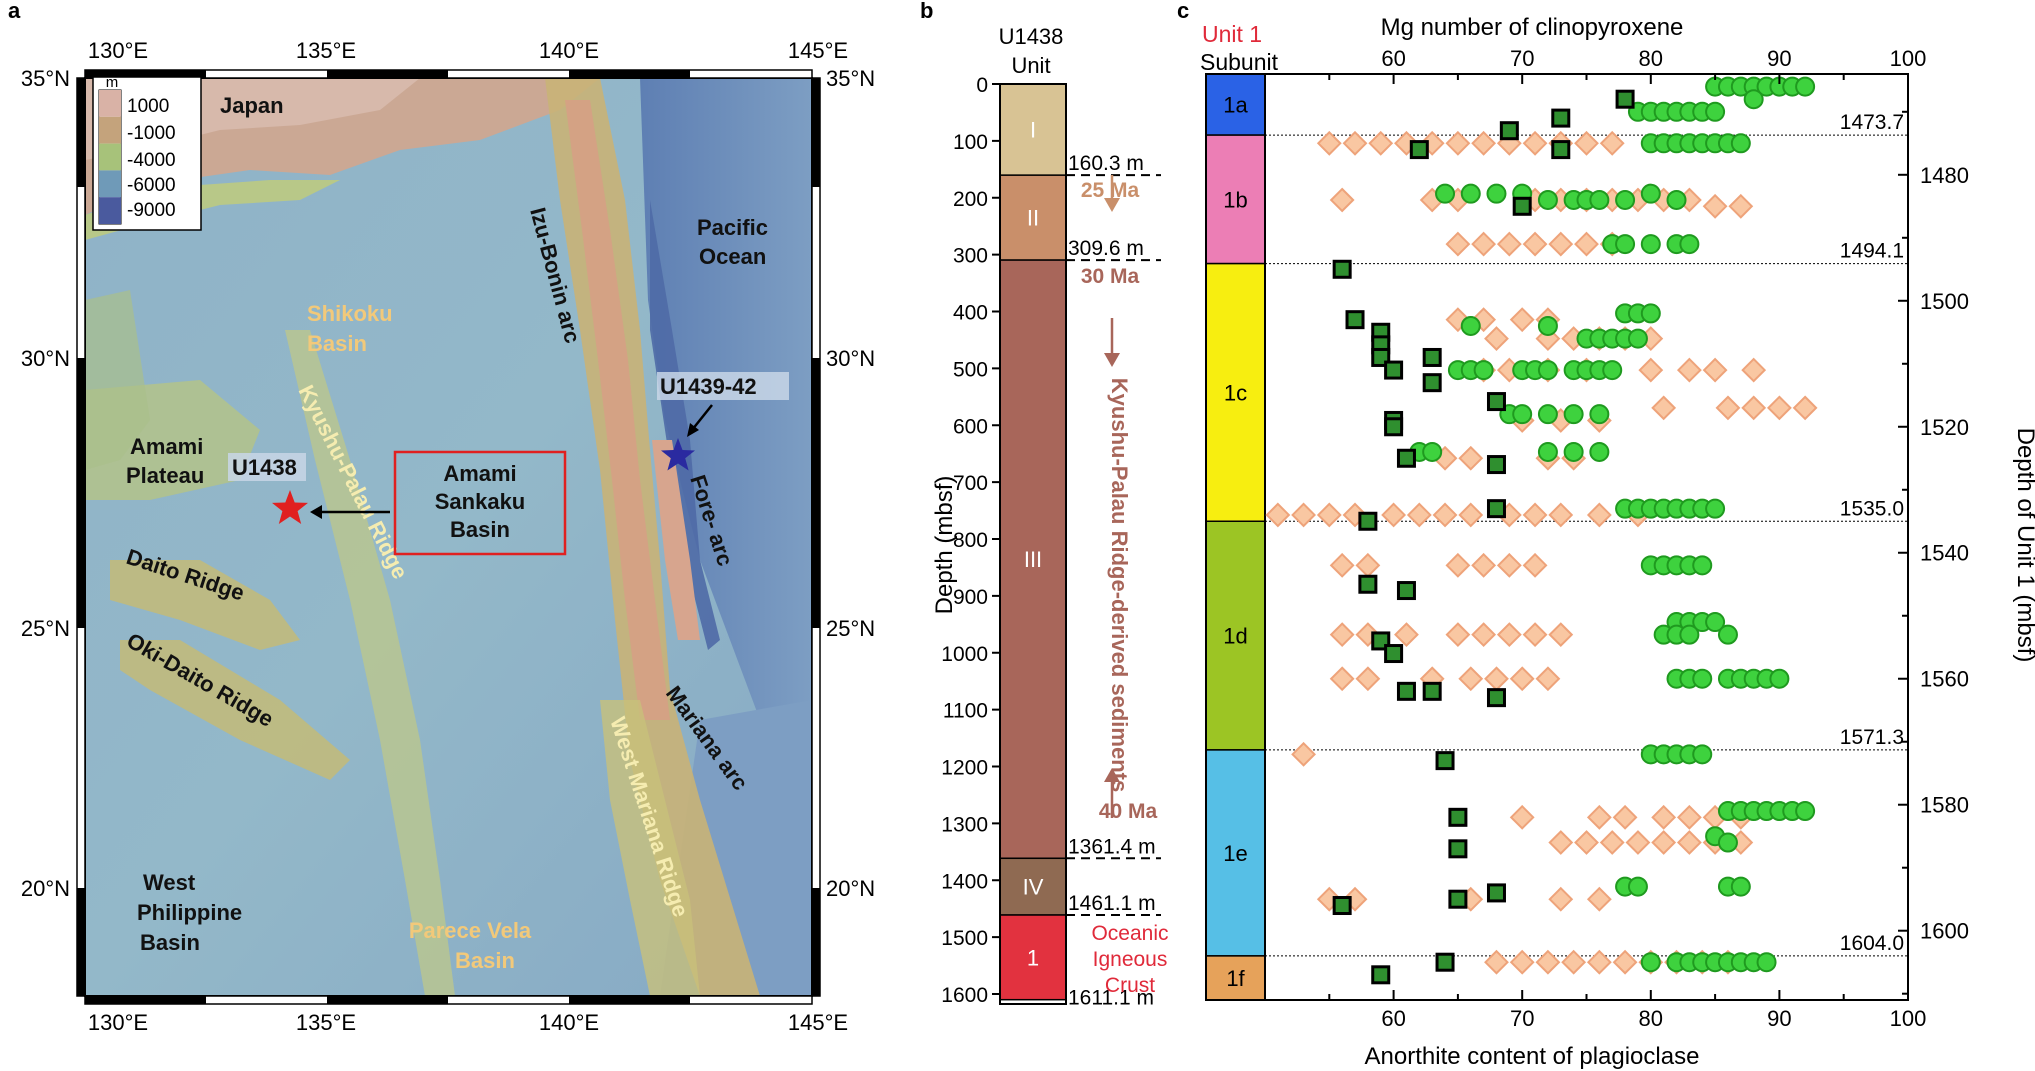 The width and height of the screenshot is (2035, 1071). Describe the element at coordinates (45, 628) in the screenshot. I see `lat-tick-left: 25°N` at that location.